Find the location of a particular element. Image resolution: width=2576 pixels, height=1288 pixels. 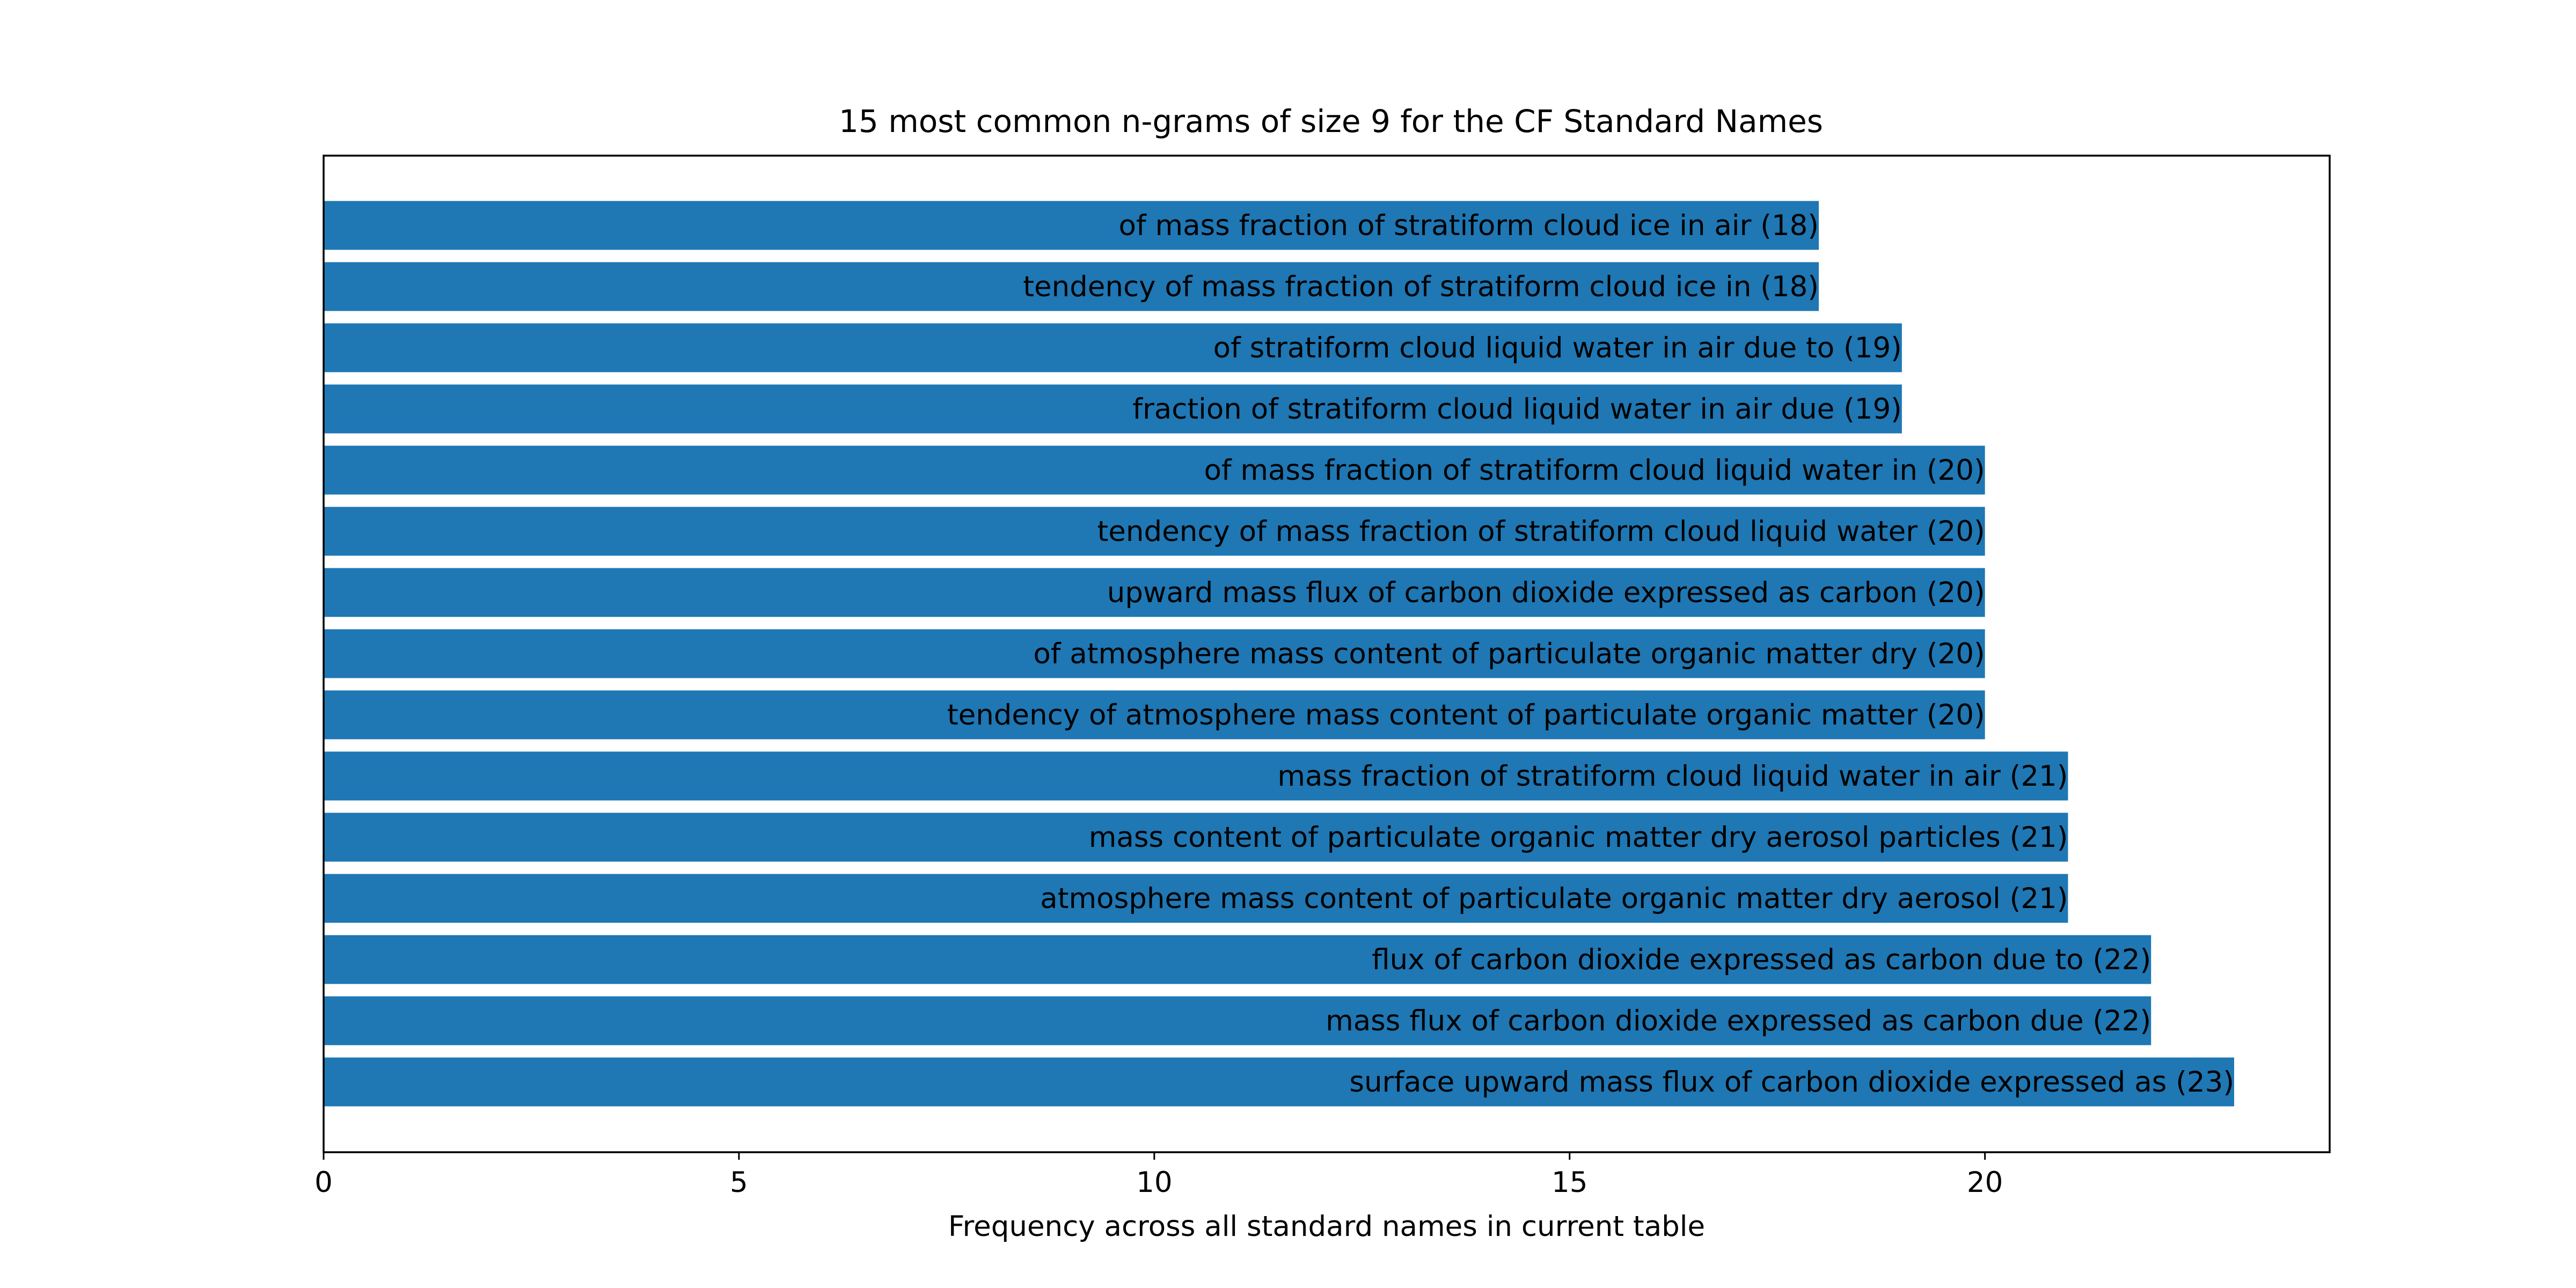

x-axis-ticks: 0 5 10 15 20 is located at coordinates (1158, 1175).